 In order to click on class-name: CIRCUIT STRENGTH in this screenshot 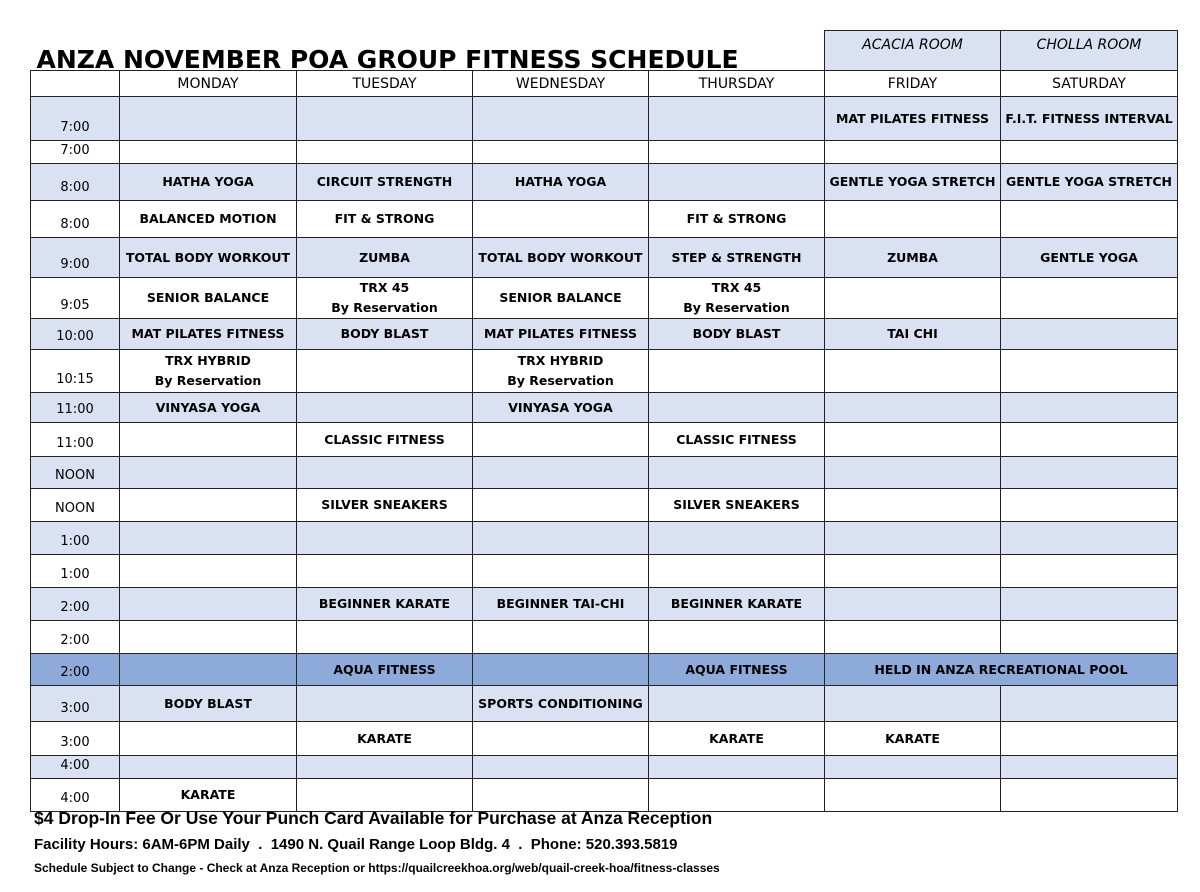, I will do `click(384, 182)`.